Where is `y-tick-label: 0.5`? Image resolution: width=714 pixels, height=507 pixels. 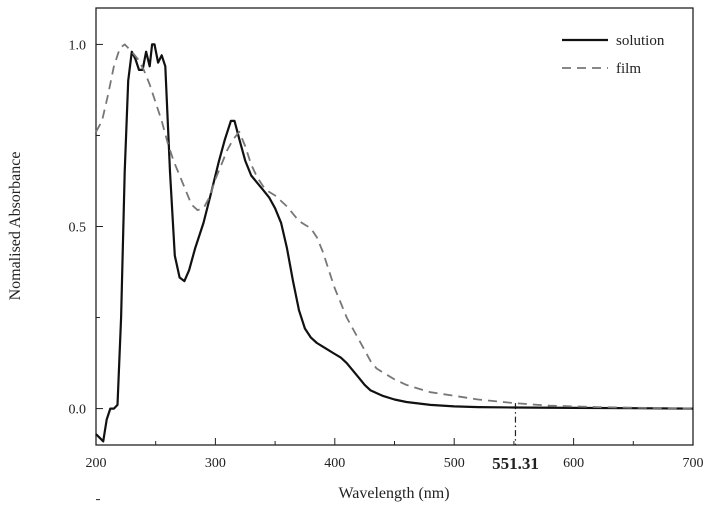
y-tick-label: 0.5 is located at coordinates (78, 228).